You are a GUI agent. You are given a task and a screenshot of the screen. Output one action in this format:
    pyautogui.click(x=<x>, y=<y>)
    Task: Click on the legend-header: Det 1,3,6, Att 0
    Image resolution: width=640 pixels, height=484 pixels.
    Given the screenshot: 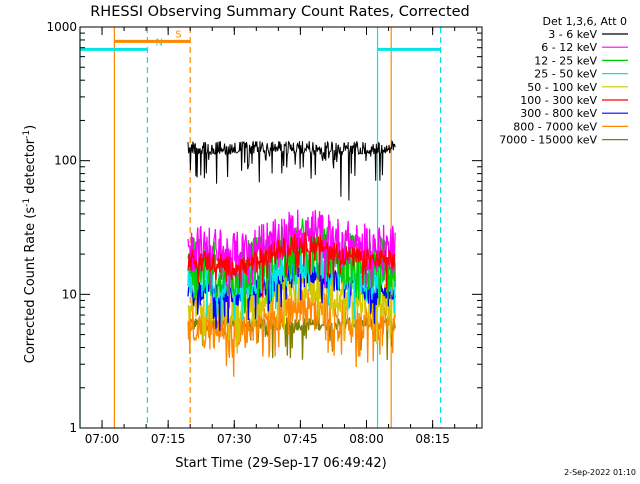 What is the action you would take?
    pyautogui.click(x=585, y=21)
    